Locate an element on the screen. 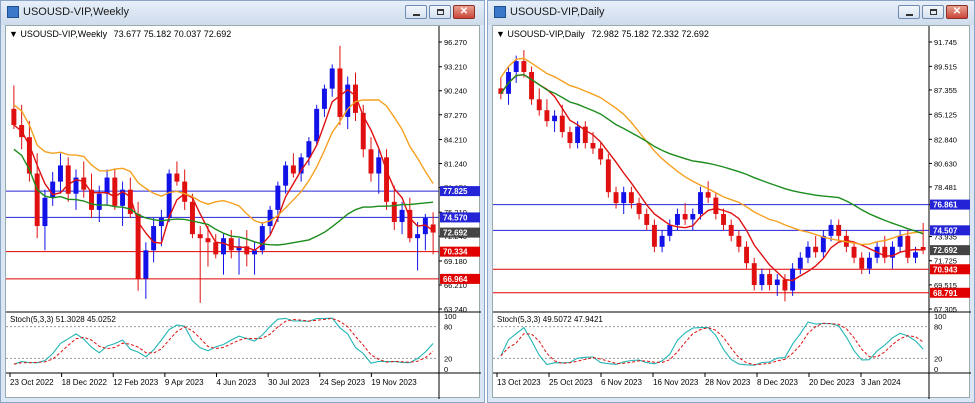 Image resolution: width=975 pixels, height=403 pixels. price-scale-label: 71.725 is located at coordinates (945, 261).